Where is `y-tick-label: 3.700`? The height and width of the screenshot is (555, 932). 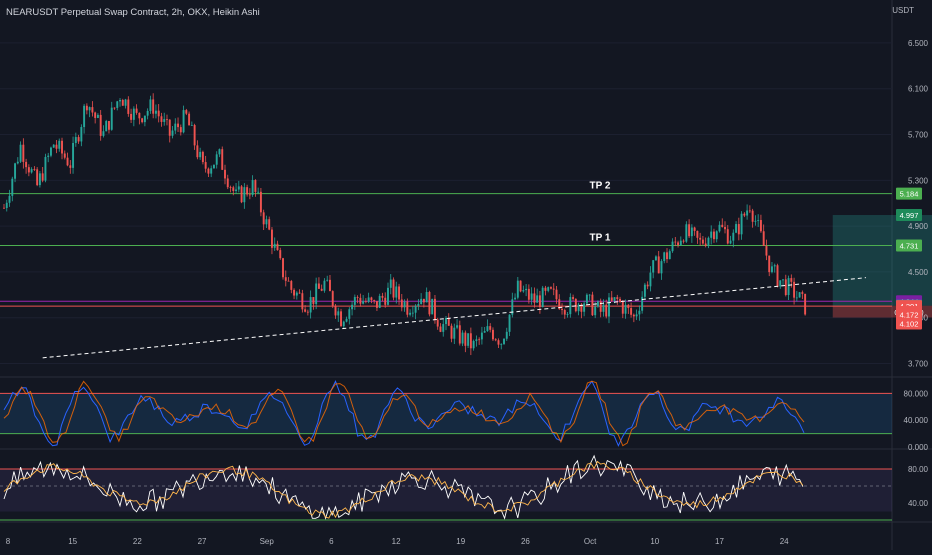 y-tick-label: 3.700 is located at coordinates (918, 364).